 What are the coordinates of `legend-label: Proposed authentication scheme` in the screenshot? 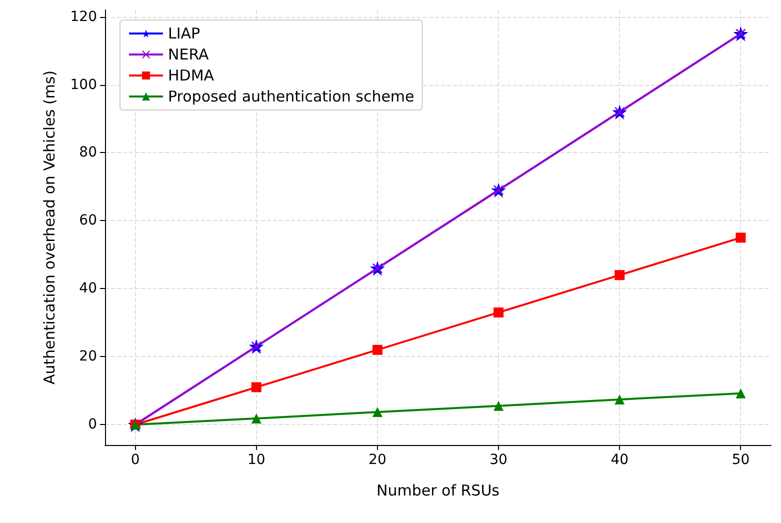 It's located at (291, 97).